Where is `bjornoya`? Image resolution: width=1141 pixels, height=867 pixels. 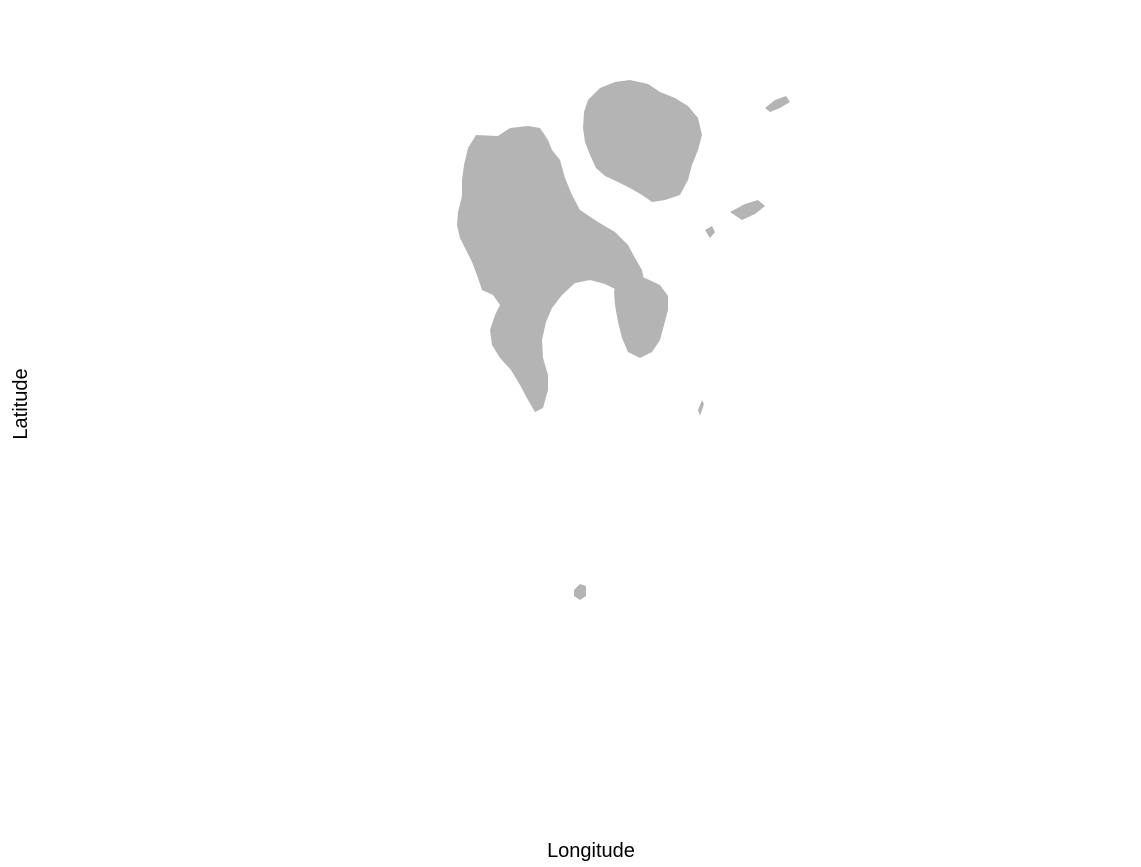
bjornoya is located at coordinates (580, 592).